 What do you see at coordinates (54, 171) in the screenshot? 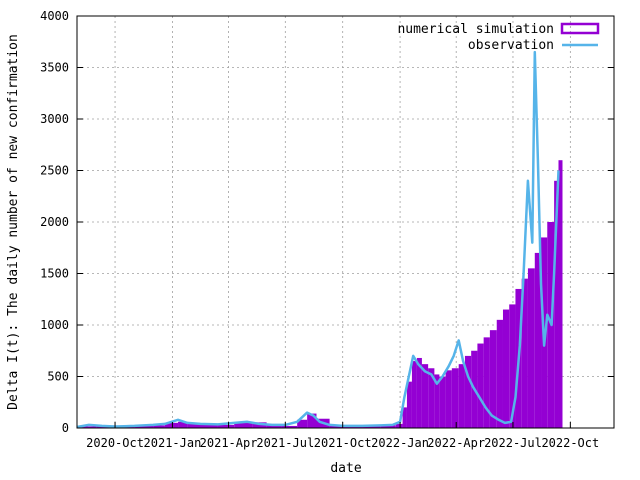
I see `y-tick-label: 2500` at bounding box center [54, 171].